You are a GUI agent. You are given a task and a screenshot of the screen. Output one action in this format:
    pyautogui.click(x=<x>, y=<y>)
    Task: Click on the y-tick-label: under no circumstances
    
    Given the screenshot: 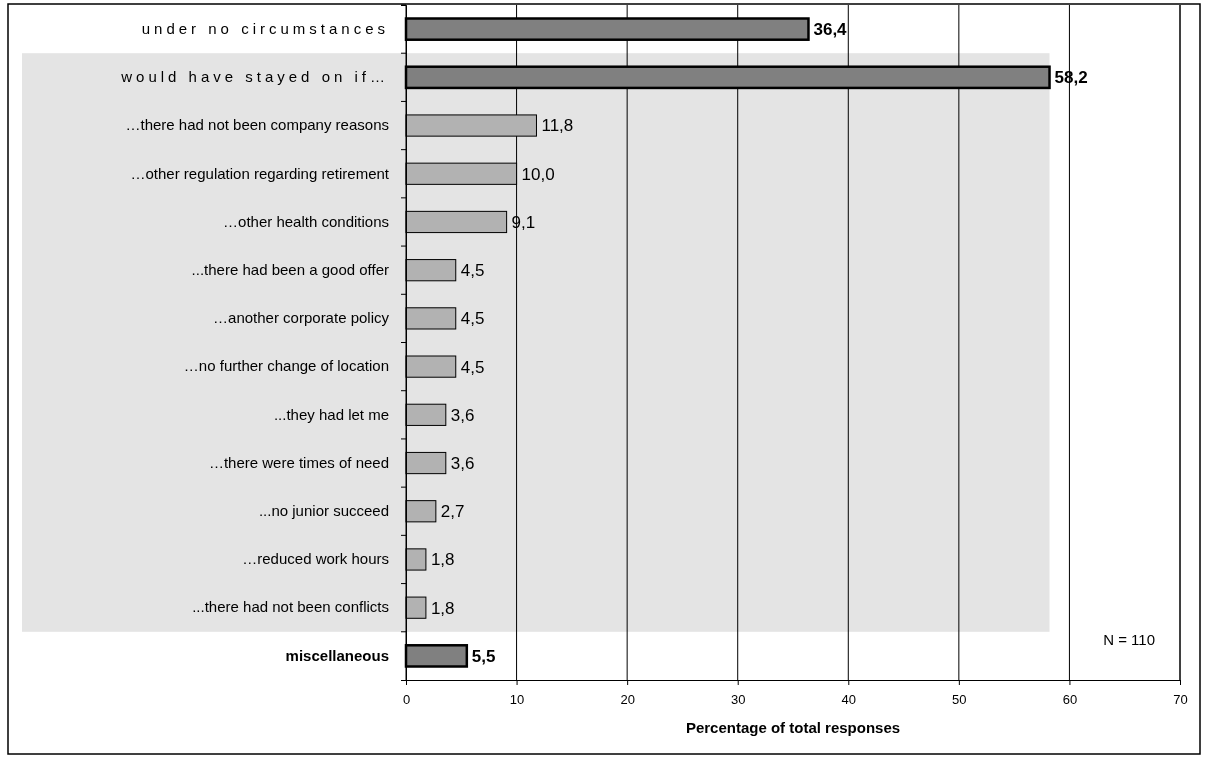 What is the action you would take?
    pyautogui.click(x=265, y=28)
    